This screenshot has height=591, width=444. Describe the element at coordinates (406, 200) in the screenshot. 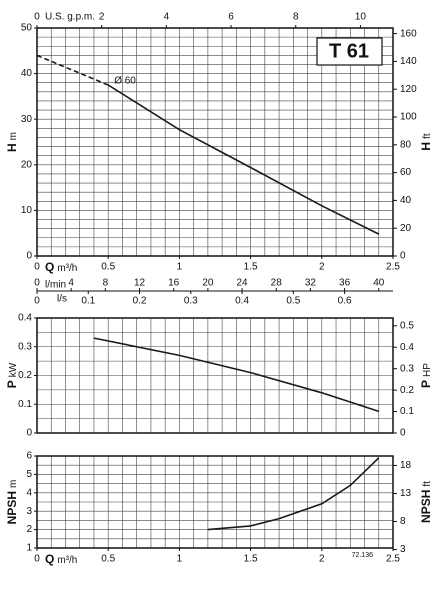

I see `y2-tick-label: 40` at that location.